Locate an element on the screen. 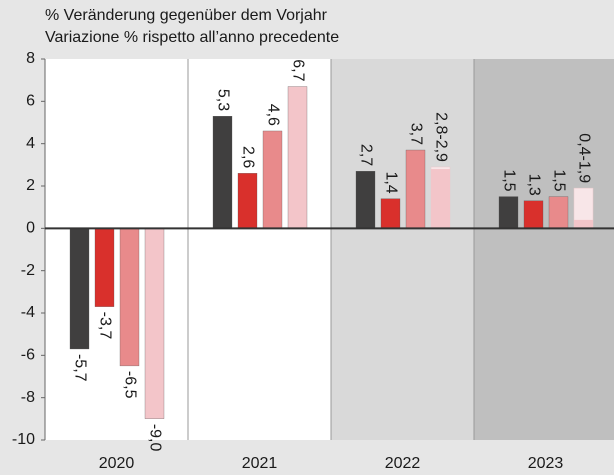  data-label: 6,7 is located at coordinates (297, 70).